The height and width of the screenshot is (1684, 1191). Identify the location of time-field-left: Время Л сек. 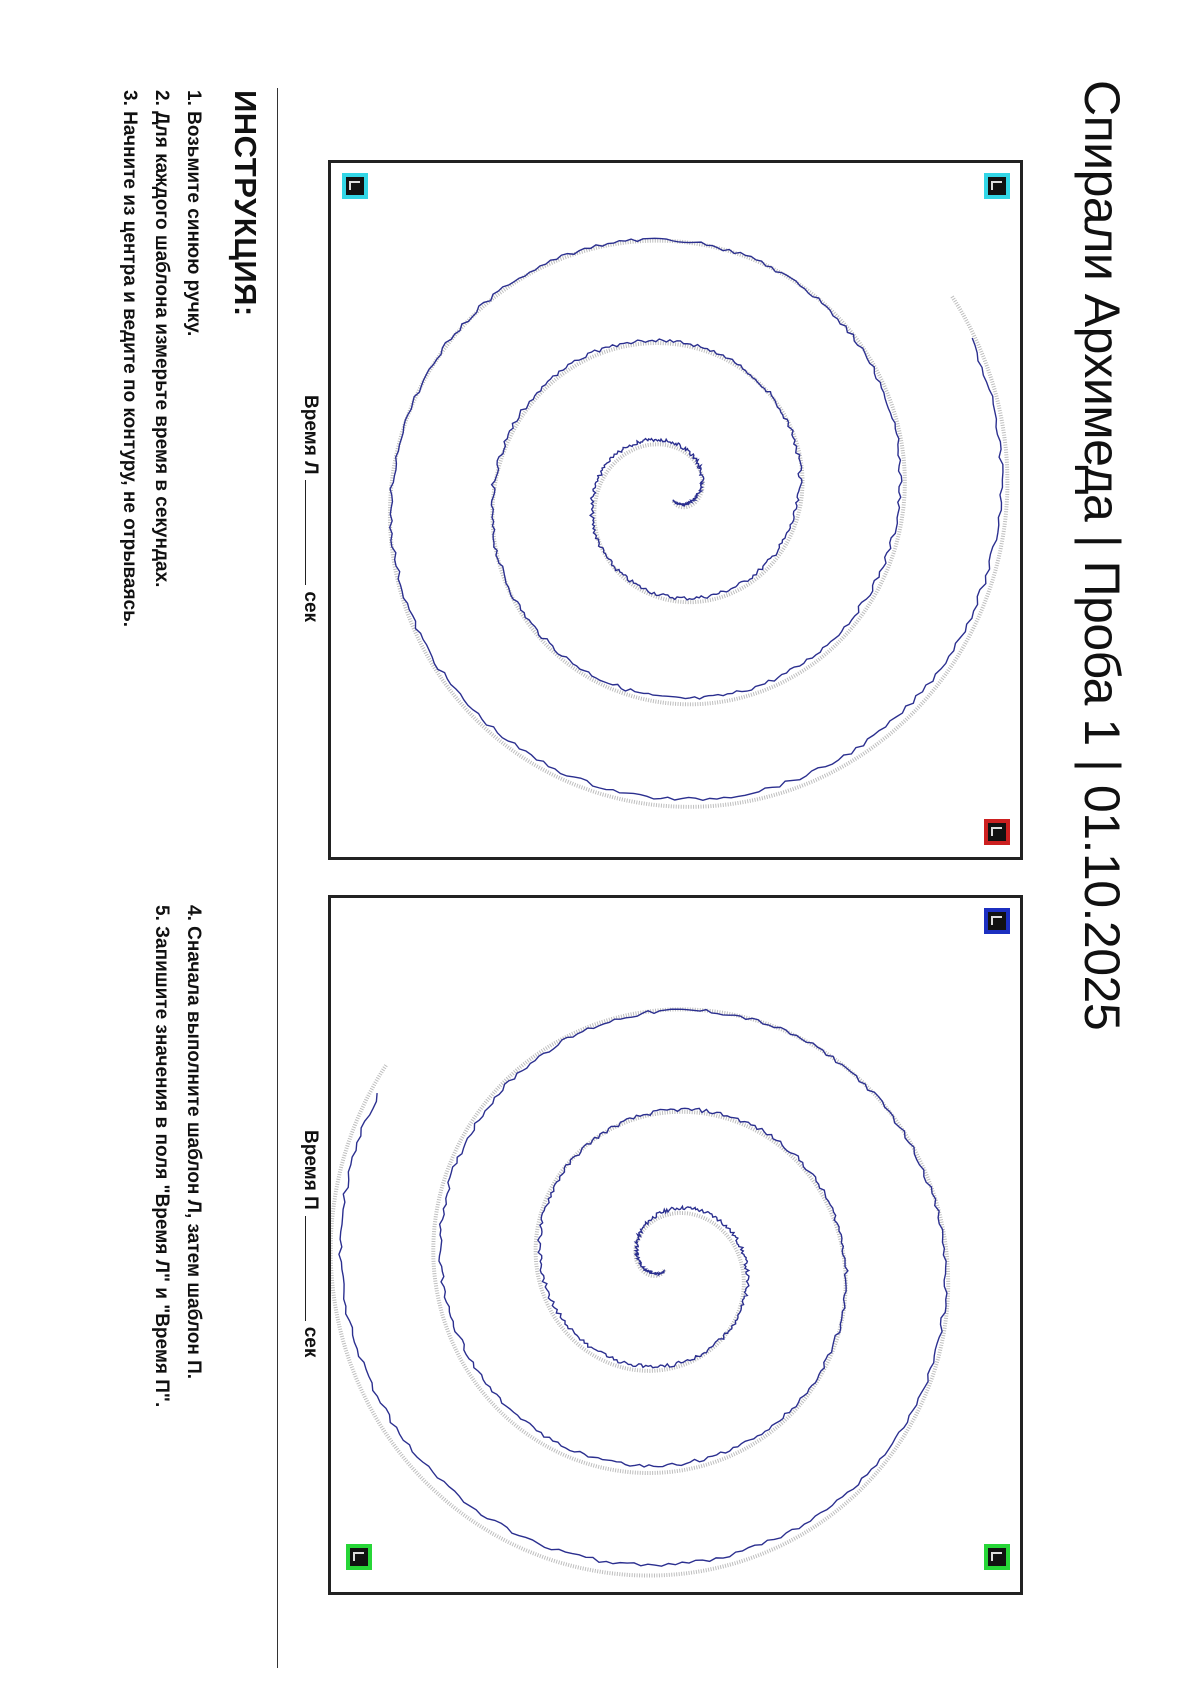
(310, 508).